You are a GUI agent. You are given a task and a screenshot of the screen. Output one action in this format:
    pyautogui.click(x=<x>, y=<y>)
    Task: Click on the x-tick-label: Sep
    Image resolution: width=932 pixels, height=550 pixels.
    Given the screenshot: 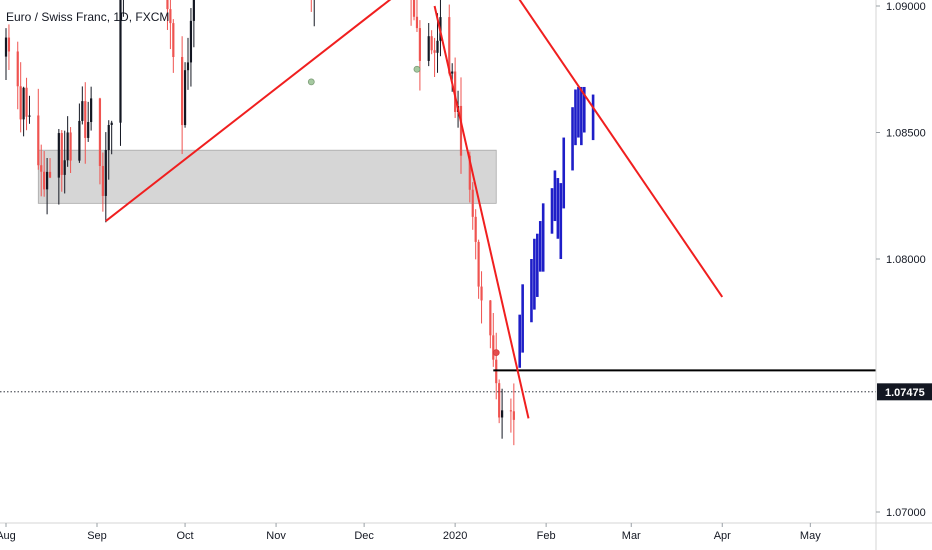 What is the action you would take?
    pyautogui.click(x=97, y=536)
    